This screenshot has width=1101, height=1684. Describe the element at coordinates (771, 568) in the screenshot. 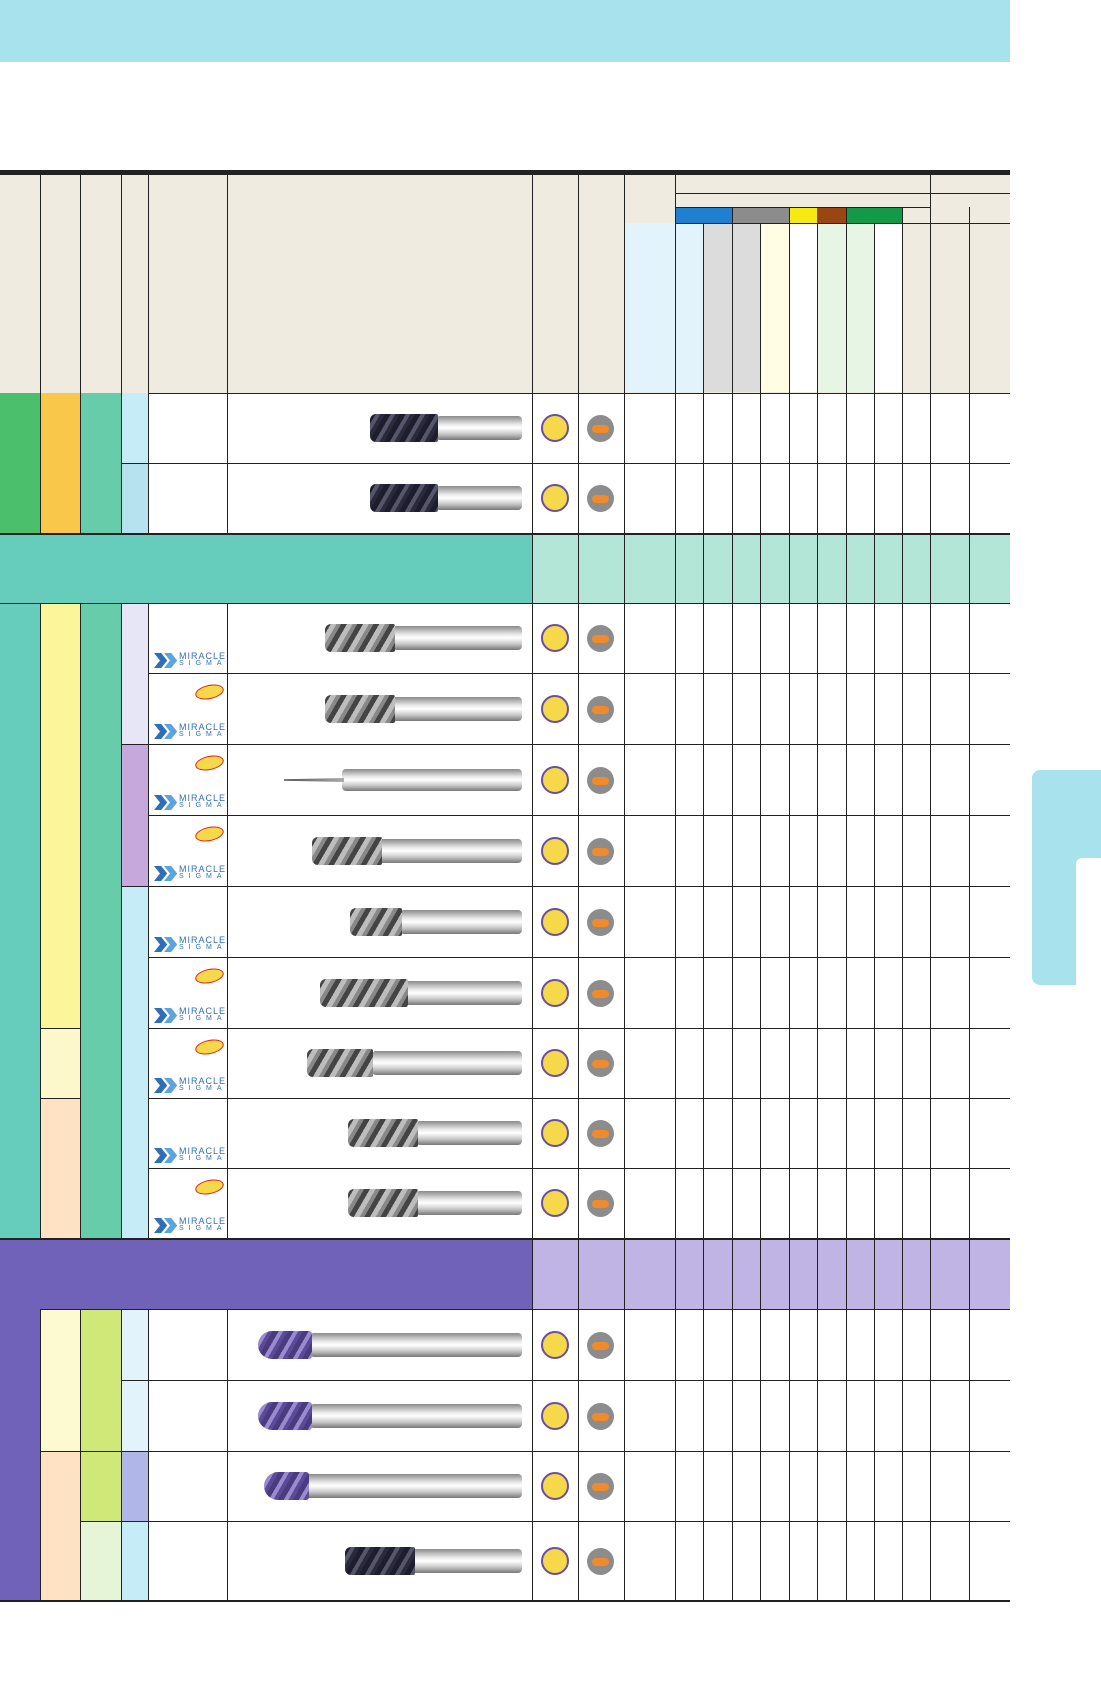

I see `section-band-light` at that location.